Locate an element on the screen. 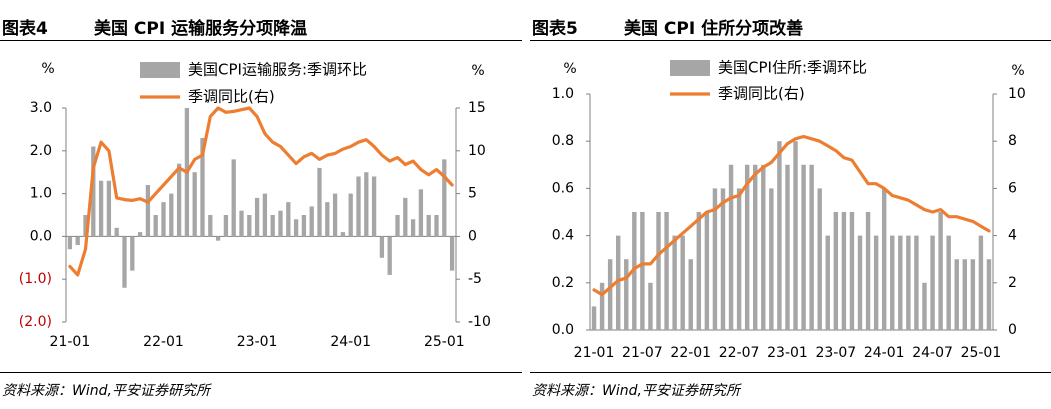 The width and height of the screenshot is (1051, 409). right-axis-unit: % is located at coordinates (1017, 71).